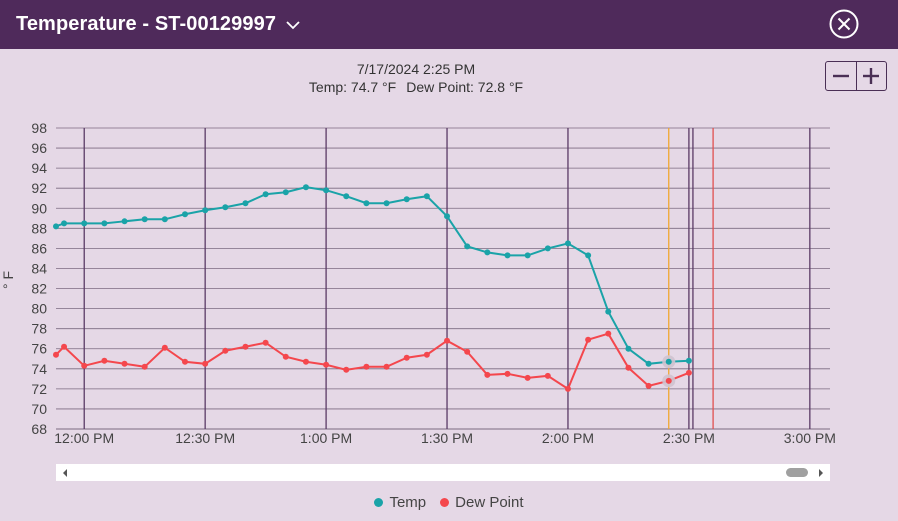 The width and height of the screenshot is (898, 521). I want to click on y-tick-label: 90, so click(39, 208).